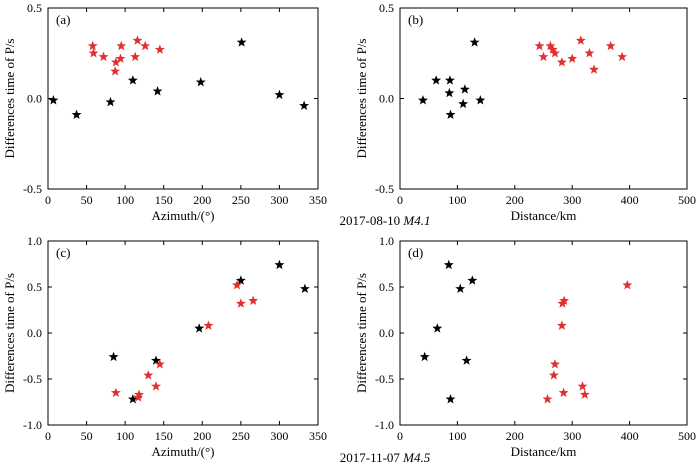 The width and height of the screenshot is (700, 467). Describe the element at coordinates (687, 200) in the screenshot. I see `x-tick-label: 500` at that location.